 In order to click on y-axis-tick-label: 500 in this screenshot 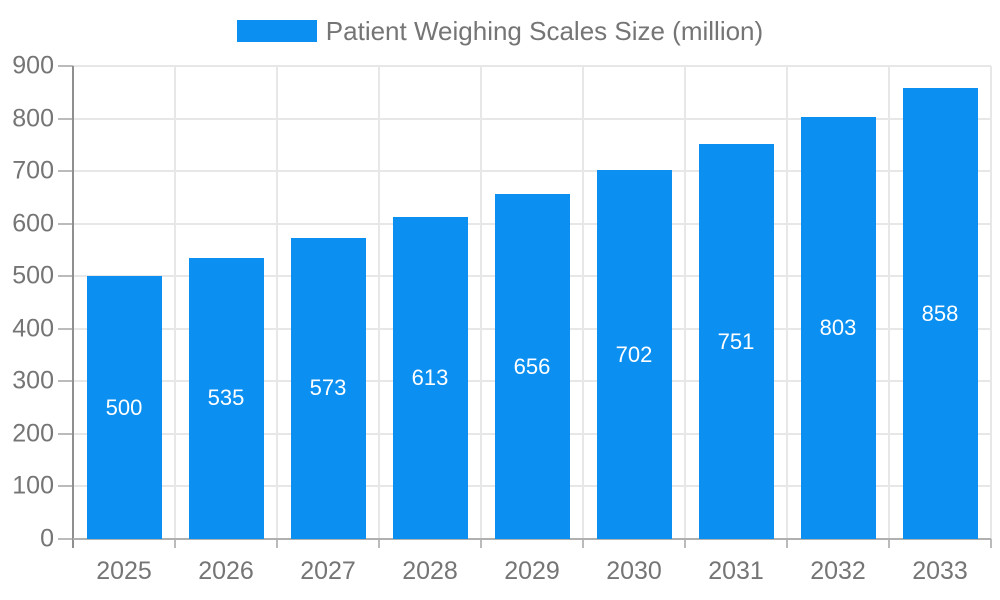, I will do `click(33, 275)`.